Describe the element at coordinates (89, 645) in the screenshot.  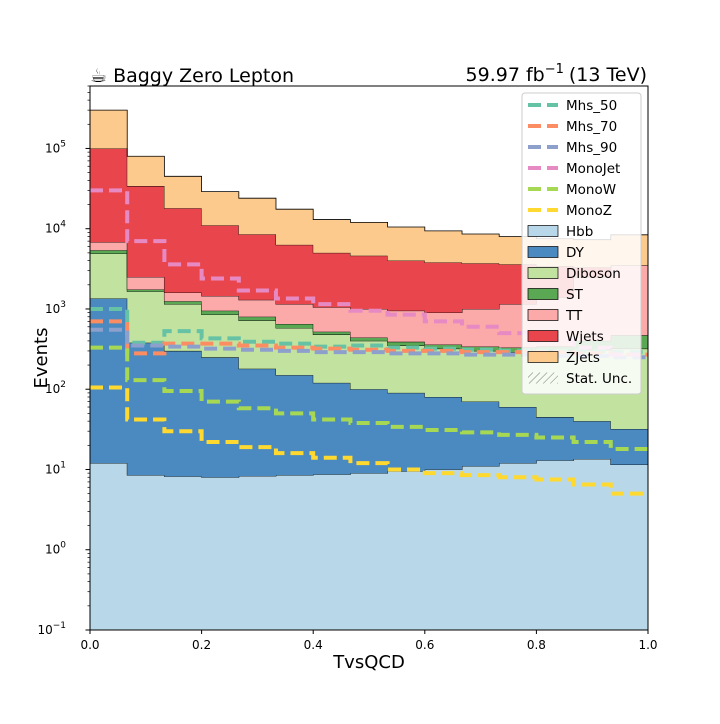
I see `x-tick-label: 0.0` at that location.